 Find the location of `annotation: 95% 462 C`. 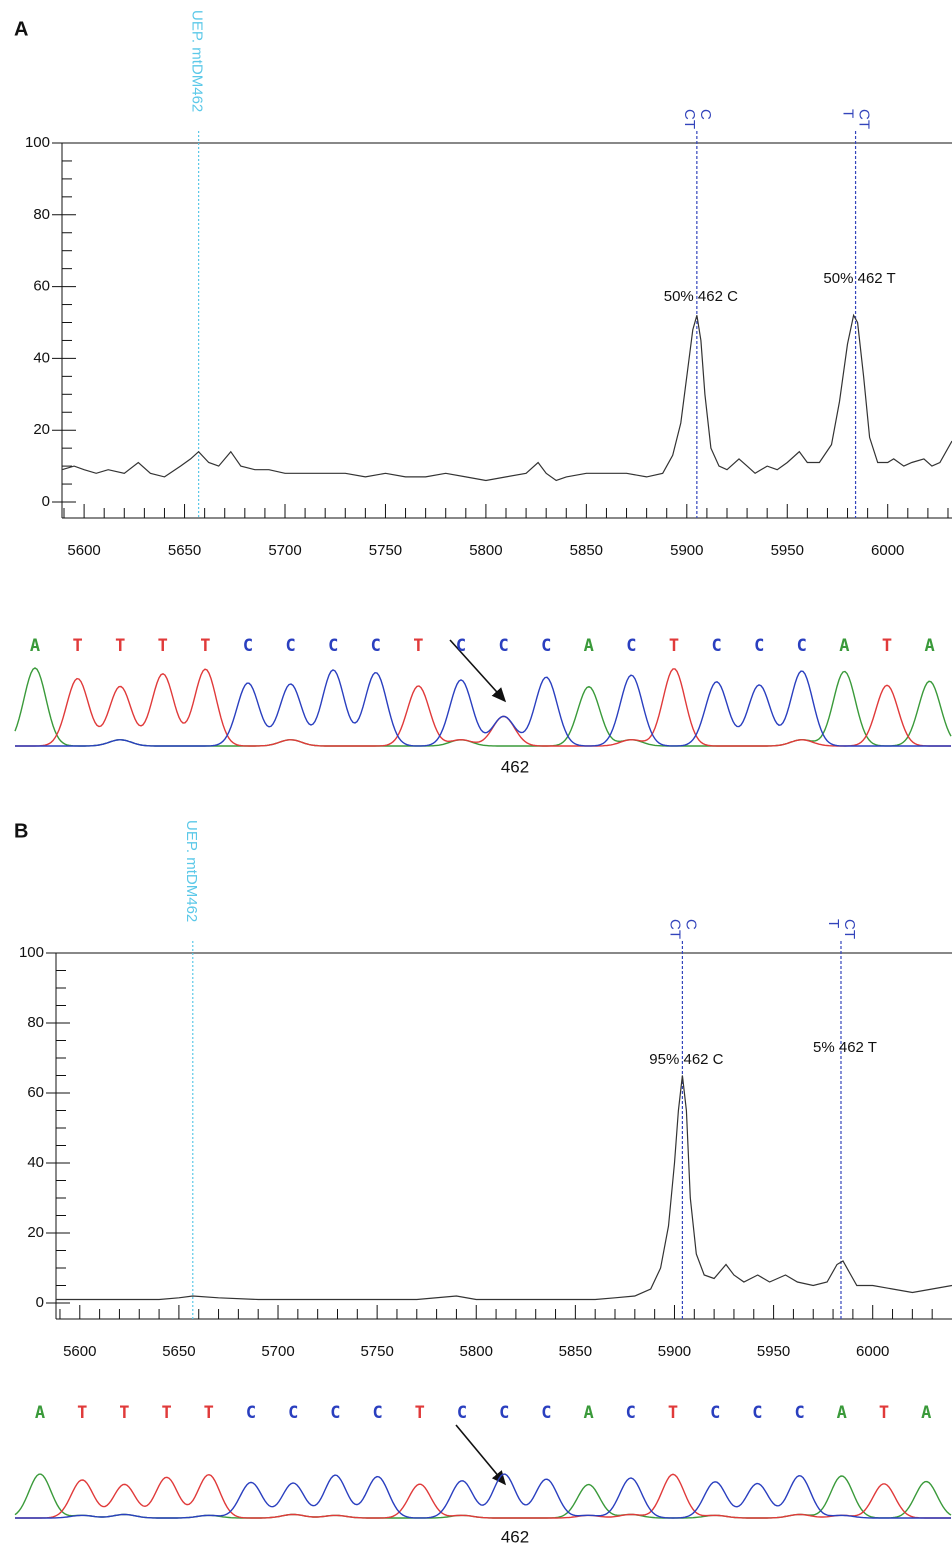

annotation: 95% 462 C is located at coordinates (686, 1059).